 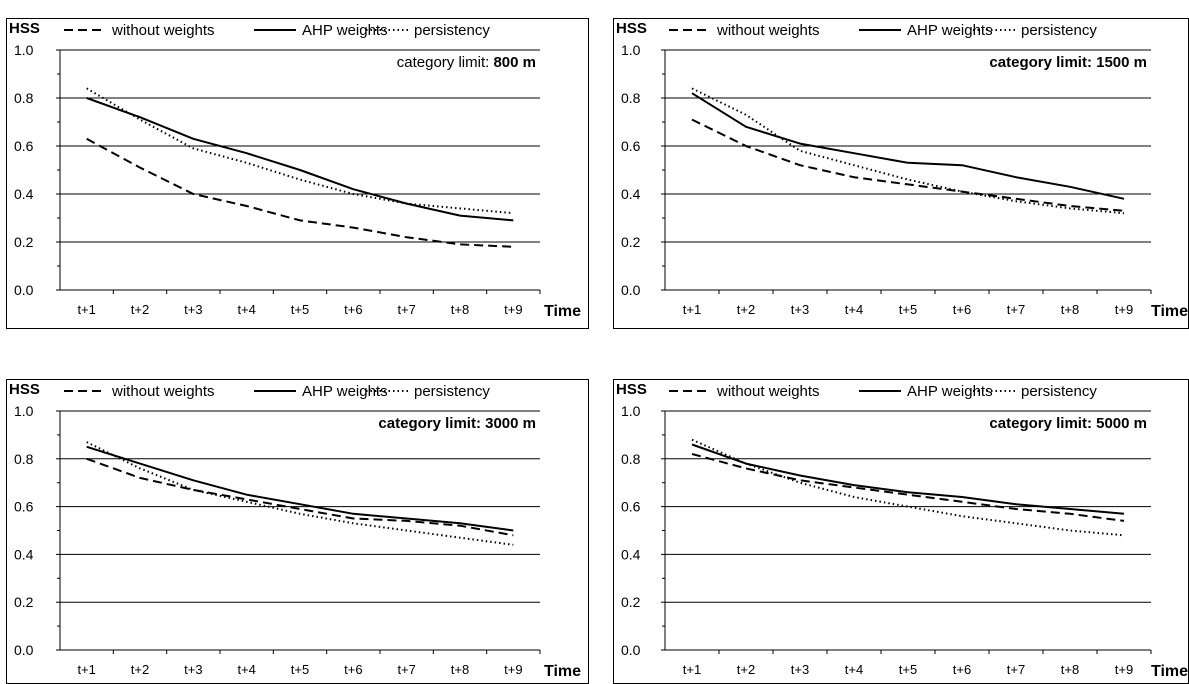 What do you see at coordinates (510, 423) in the screenshot?
I see `category-limit-value: 3000 m` at bounding box center [510, 423].